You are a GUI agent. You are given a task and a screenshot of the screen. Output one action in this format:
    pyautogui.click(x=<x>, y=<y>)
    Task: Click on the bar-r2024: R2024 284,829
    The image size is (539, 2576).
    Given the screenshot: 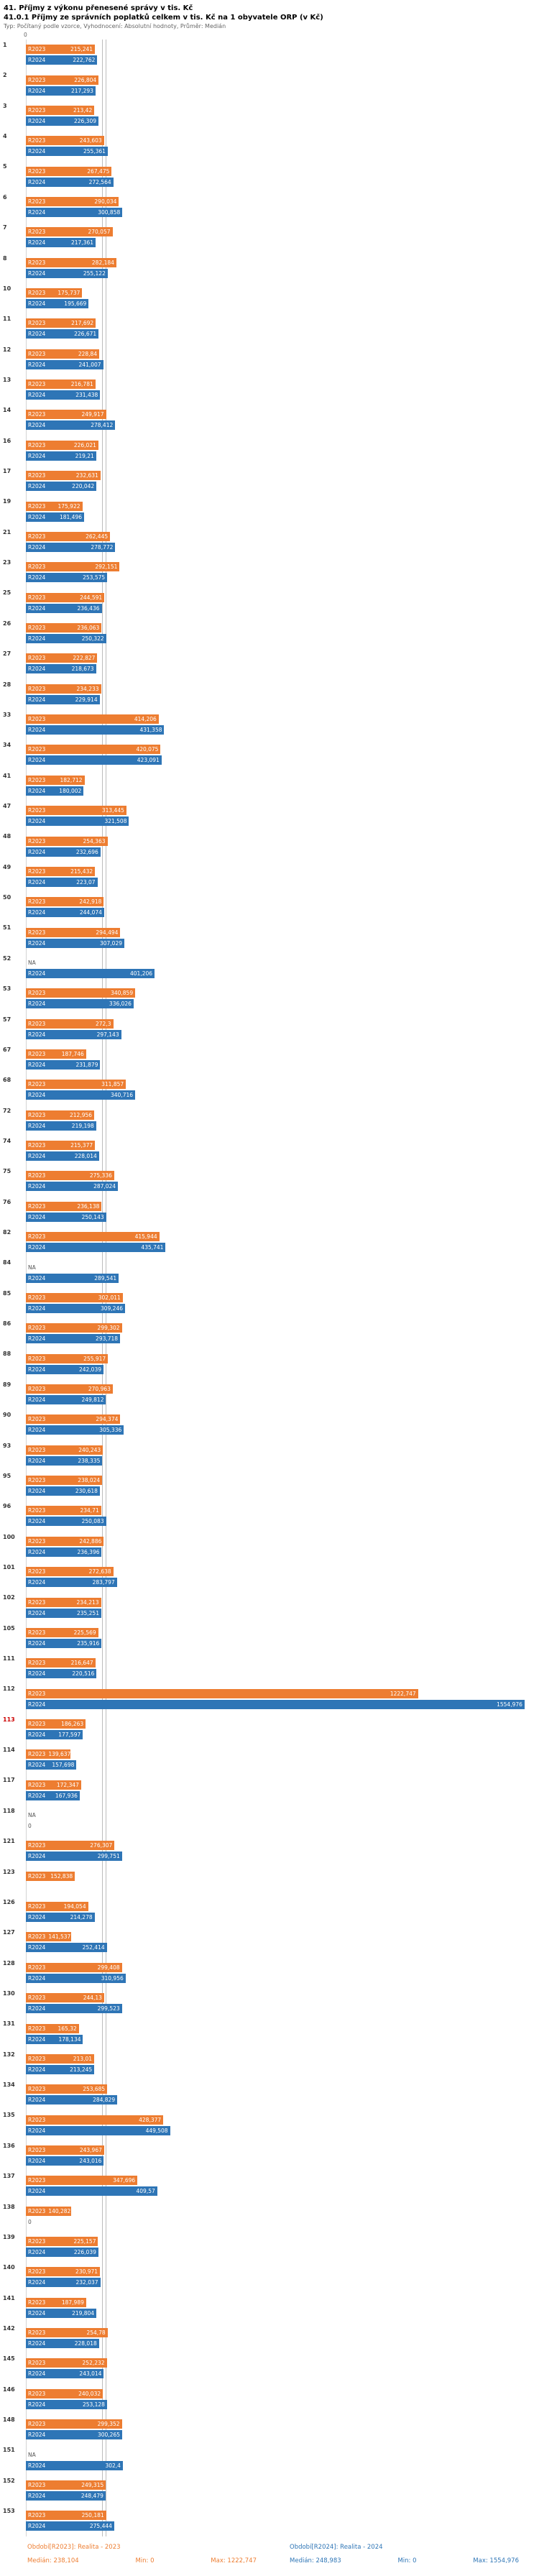 What is the action you would take?
    pyautogui.click(x=72, y=2100)
    